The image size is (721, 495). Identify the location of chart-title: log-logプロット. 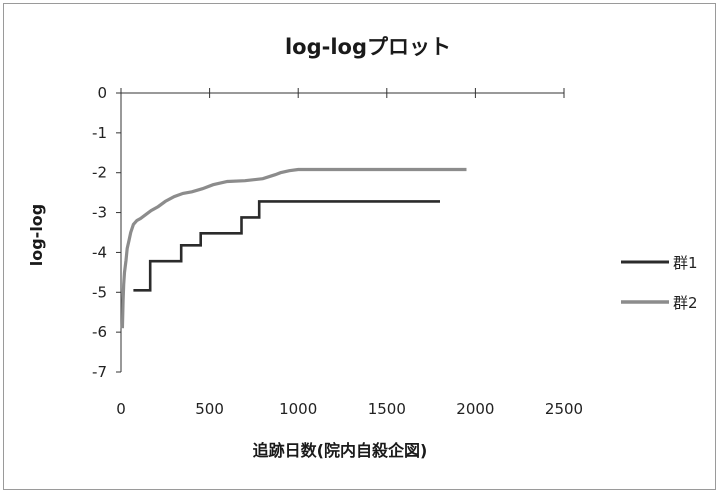
(368, 47).